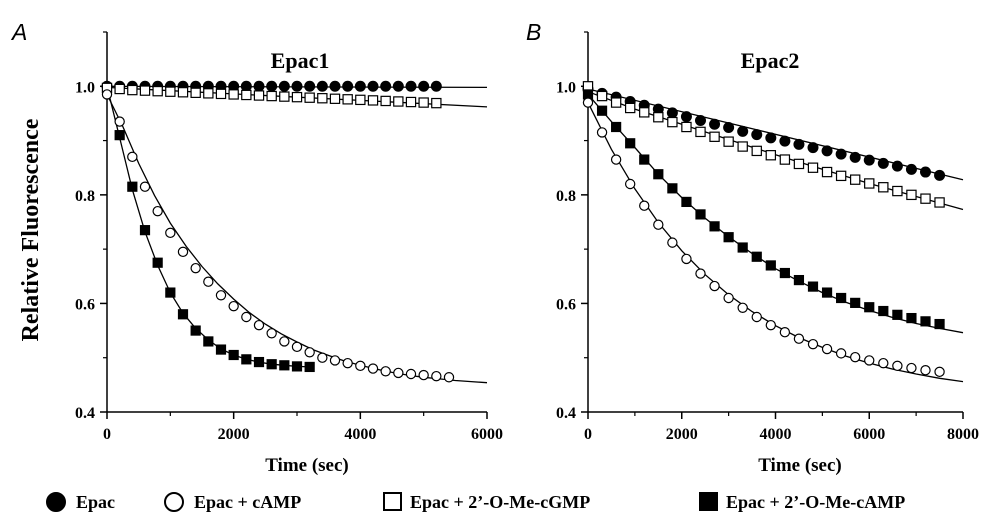 This screenshot has height=518, width=990. Describe the element at coordinates (174, 502) in the screenshot. I see `legend-marker-open-circle` at that location.